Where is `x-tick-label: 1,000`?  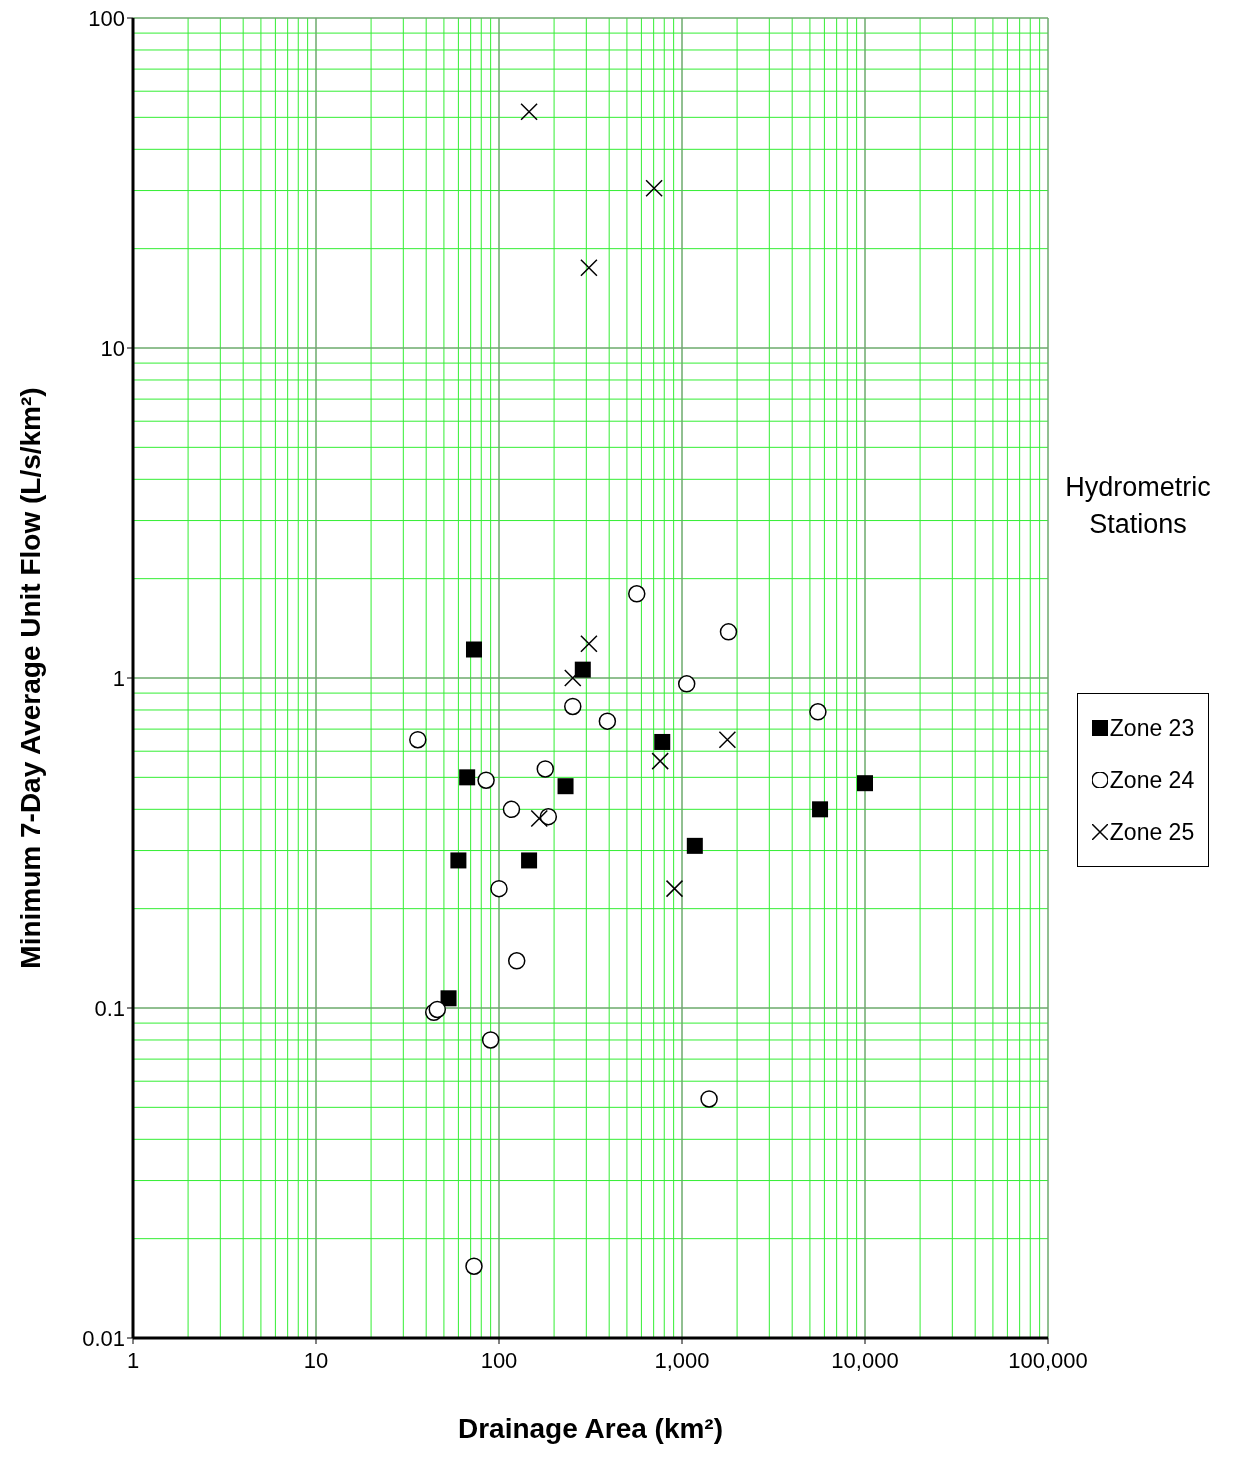
x-tick-label: 1,000 is located at coordinates (682, 1360).